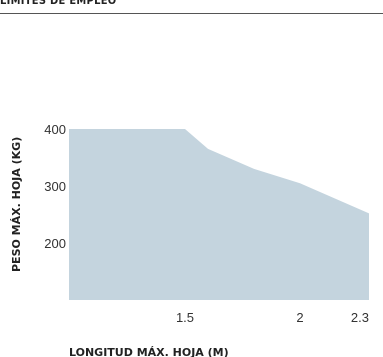 This screenshot has width=383, height=357. What do you see at coordinates (191, 13) in the screenshot?
I see `header-divider` at bounding box center [191, 13].